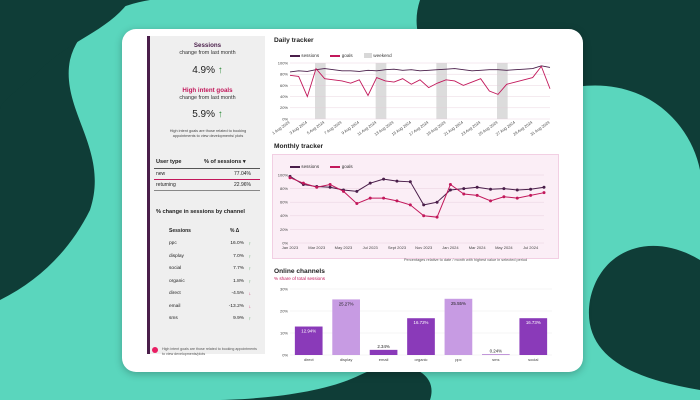 The image size is (700, 400). What do you see at coordinates (210, 295) in the screenshot?
I see `channel-row-direct: direct -4.5% ↓` at bounding box center [210, 295].